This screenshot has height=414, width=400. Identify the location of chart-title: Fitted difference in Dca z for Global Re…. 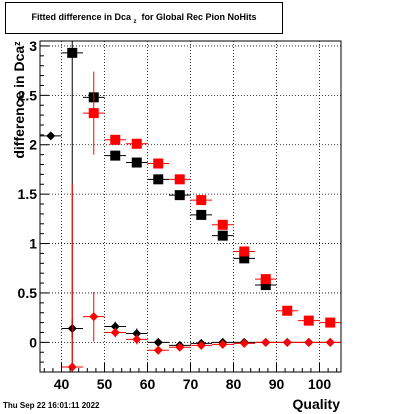
(144, 18).